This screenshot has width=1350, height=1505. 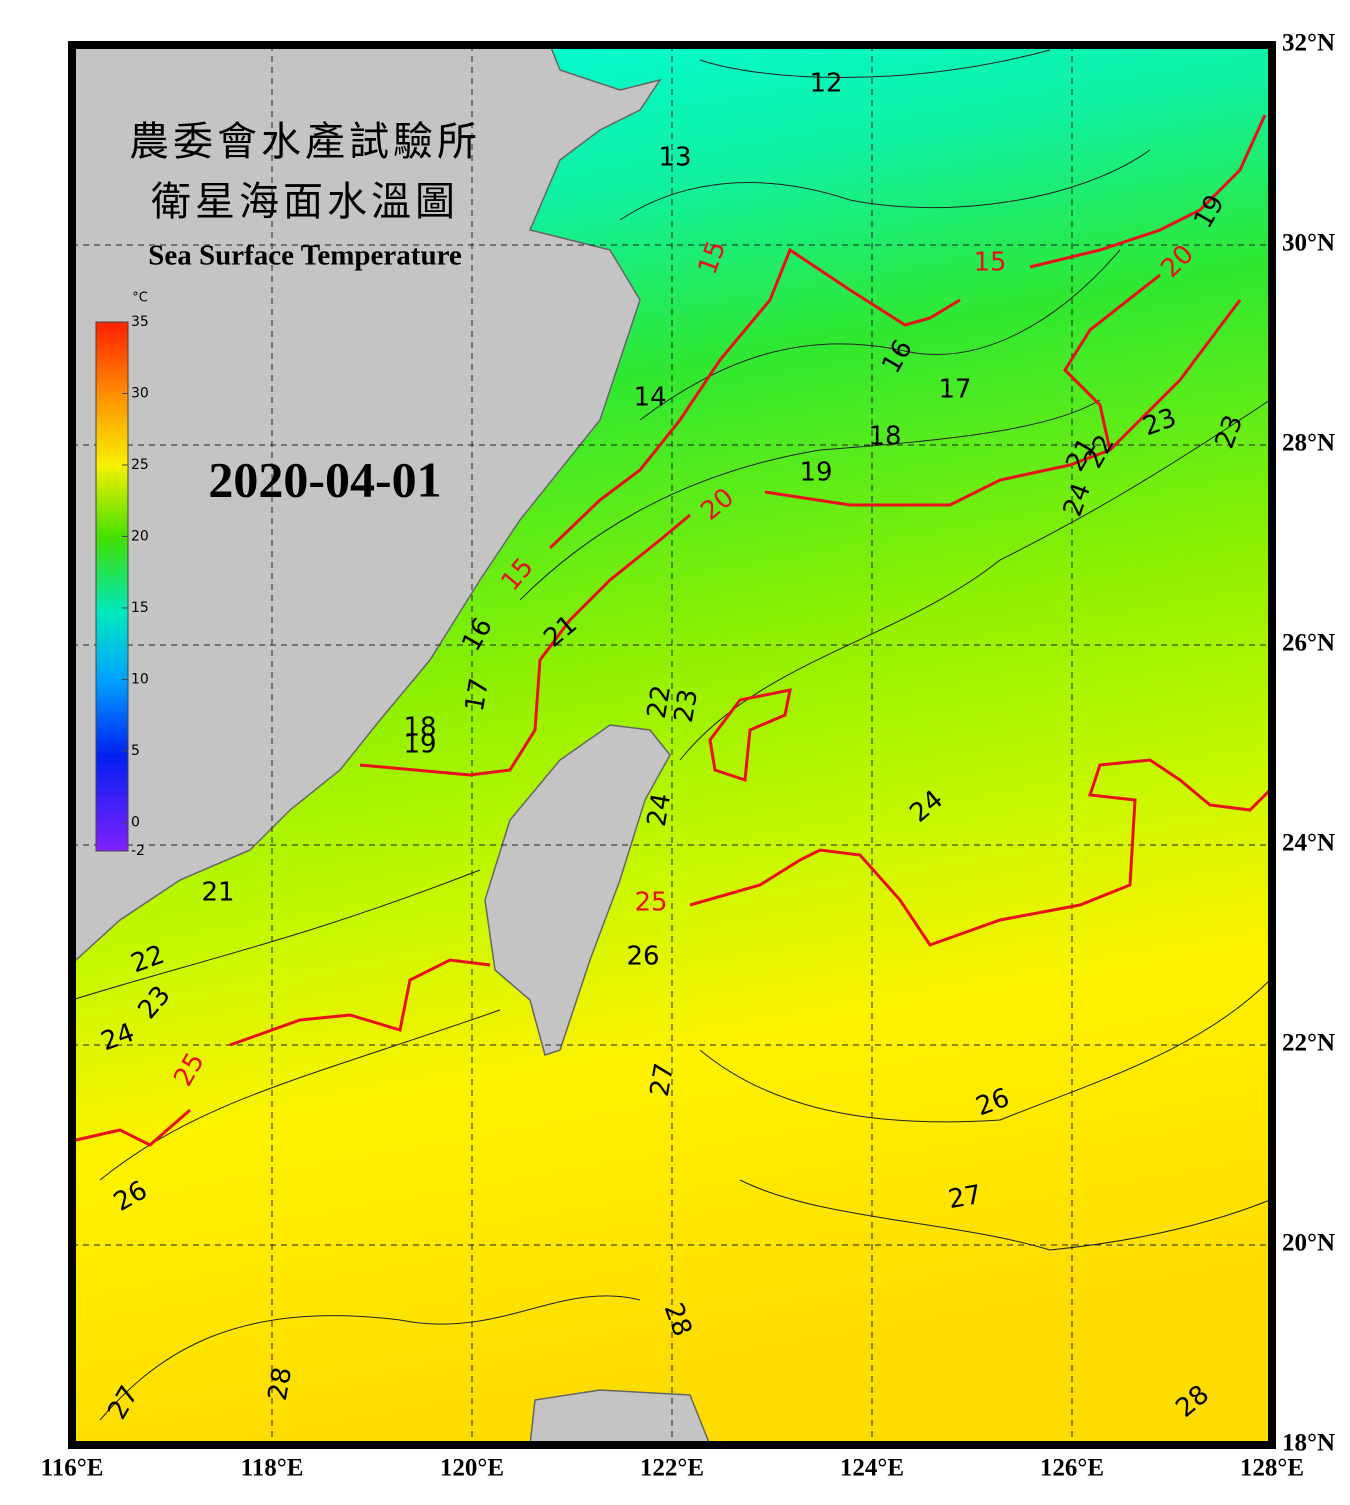 I want to click on colorbar-tick-label: 5, so click(x=135, y=751).